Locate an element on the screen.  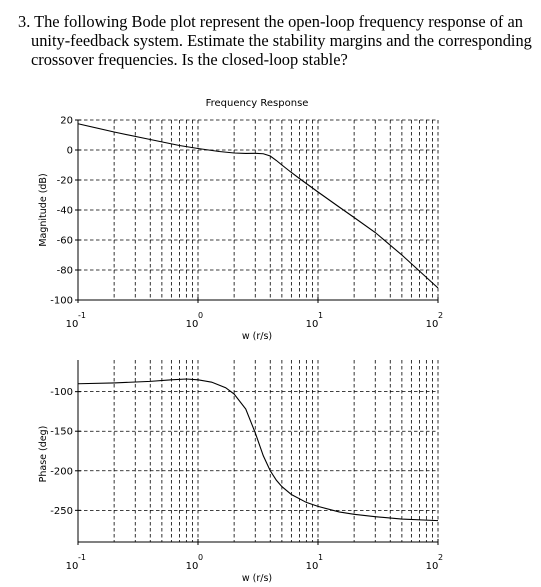
y-tick-label: -20 is located at coordinates (65, 181).